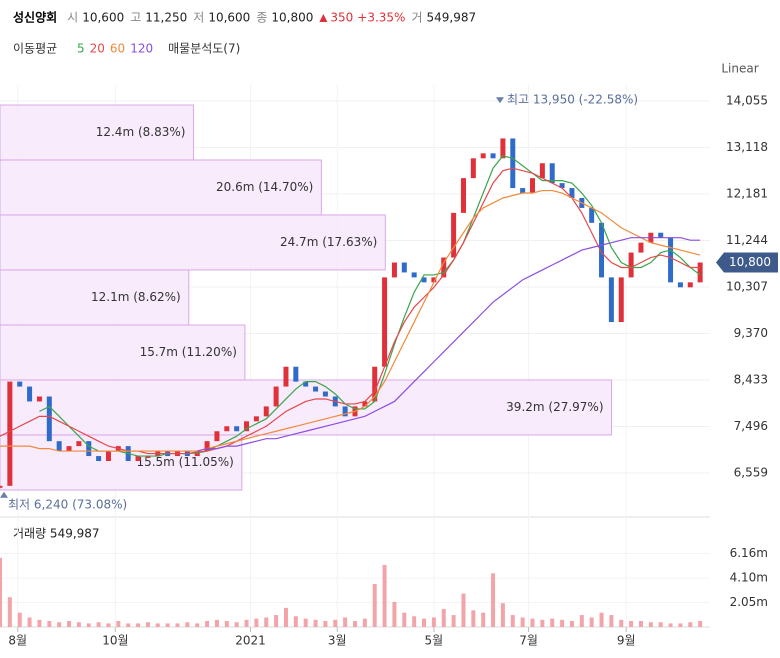 This screenshot has height=658, width=780. What do you see at coordinates (626, 641) in the screenshot?
I see `x-tick-label: 9월` at bounding box center [626, 641].